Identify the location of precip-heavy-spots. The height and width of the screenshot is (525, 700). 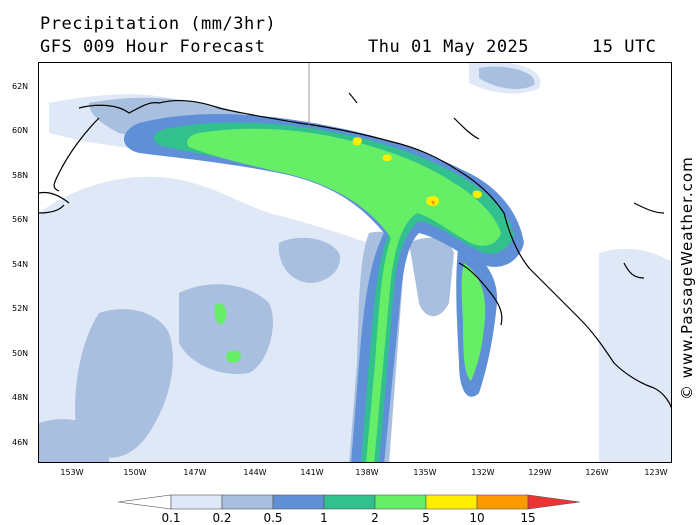
(417, 171).